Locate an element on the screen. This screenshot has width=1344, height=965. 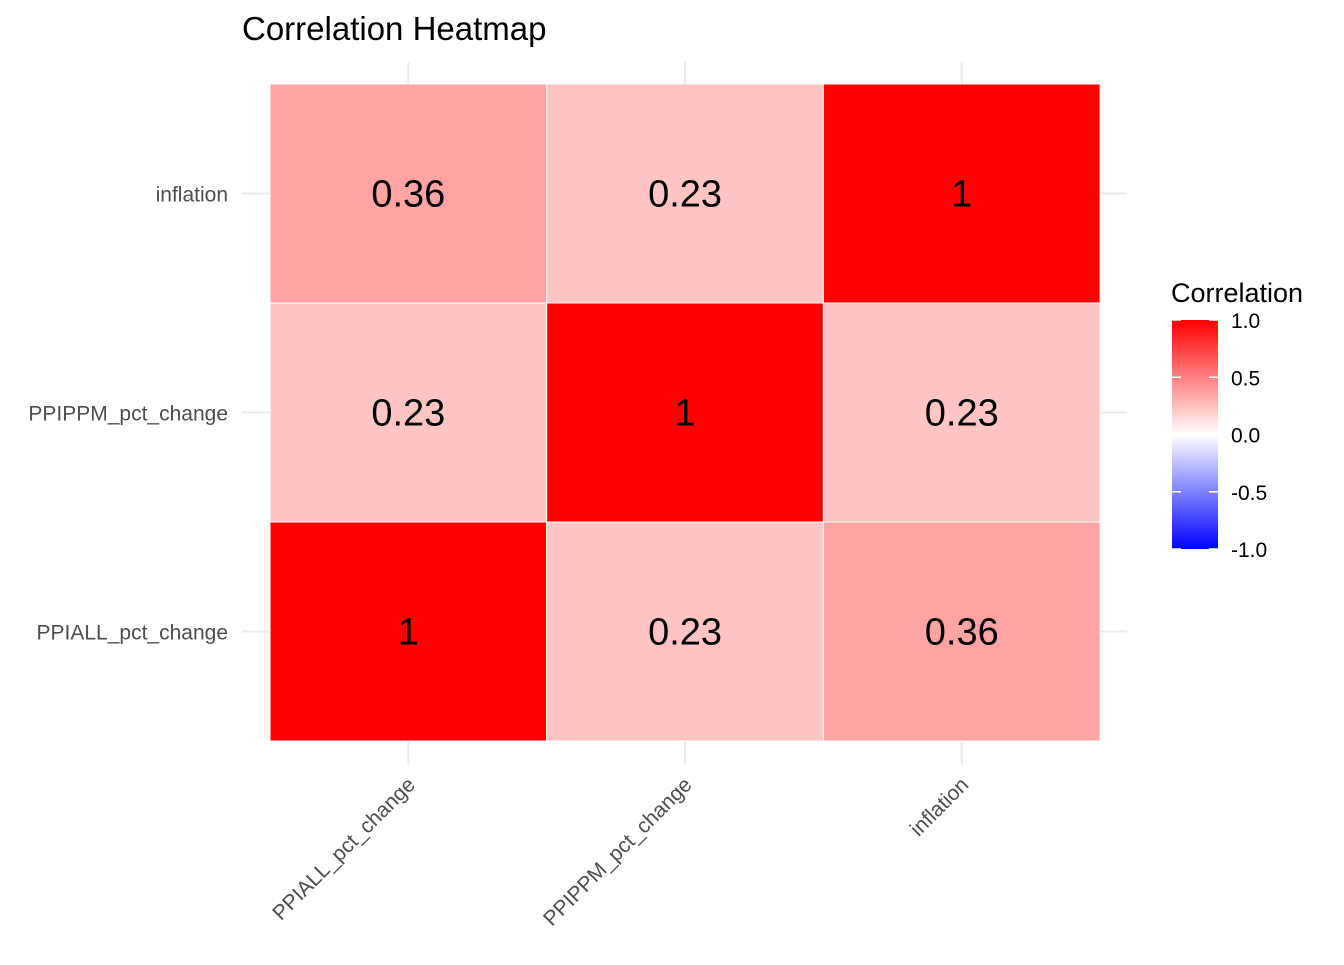
legend-tick-label: 0.5 is located at coordinates (1245, 378).